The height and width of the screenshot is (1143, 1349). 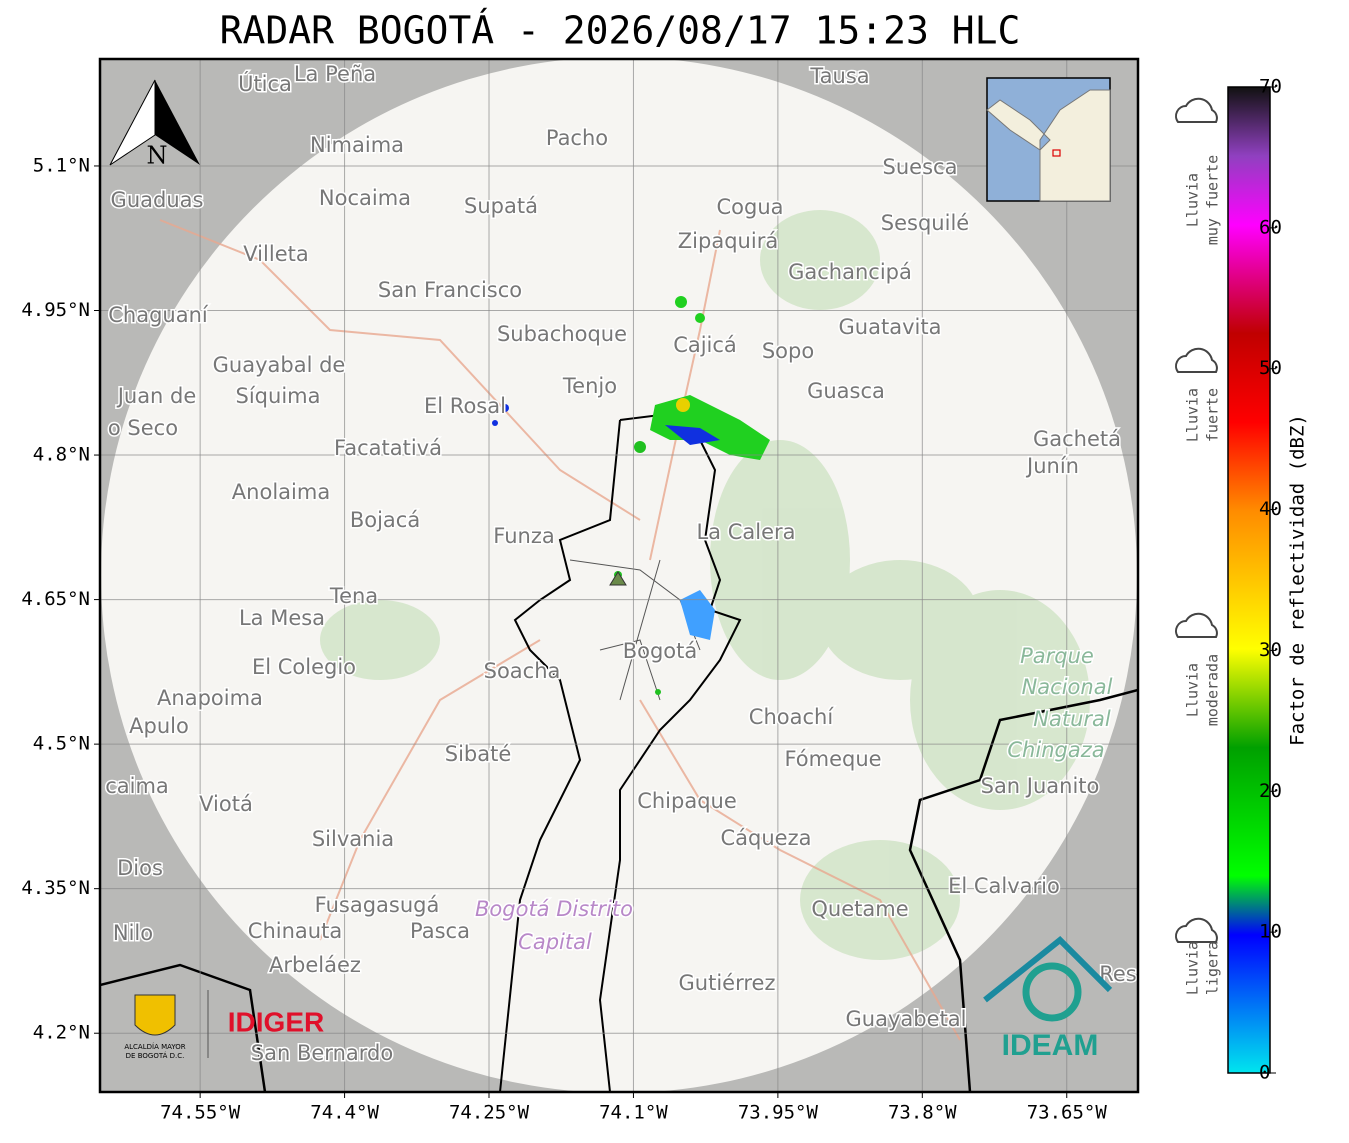 What do you see at coordinates (832, 759) in the screenshot?
I see `place-label: Fómeque` at bounding box center [832, 759].